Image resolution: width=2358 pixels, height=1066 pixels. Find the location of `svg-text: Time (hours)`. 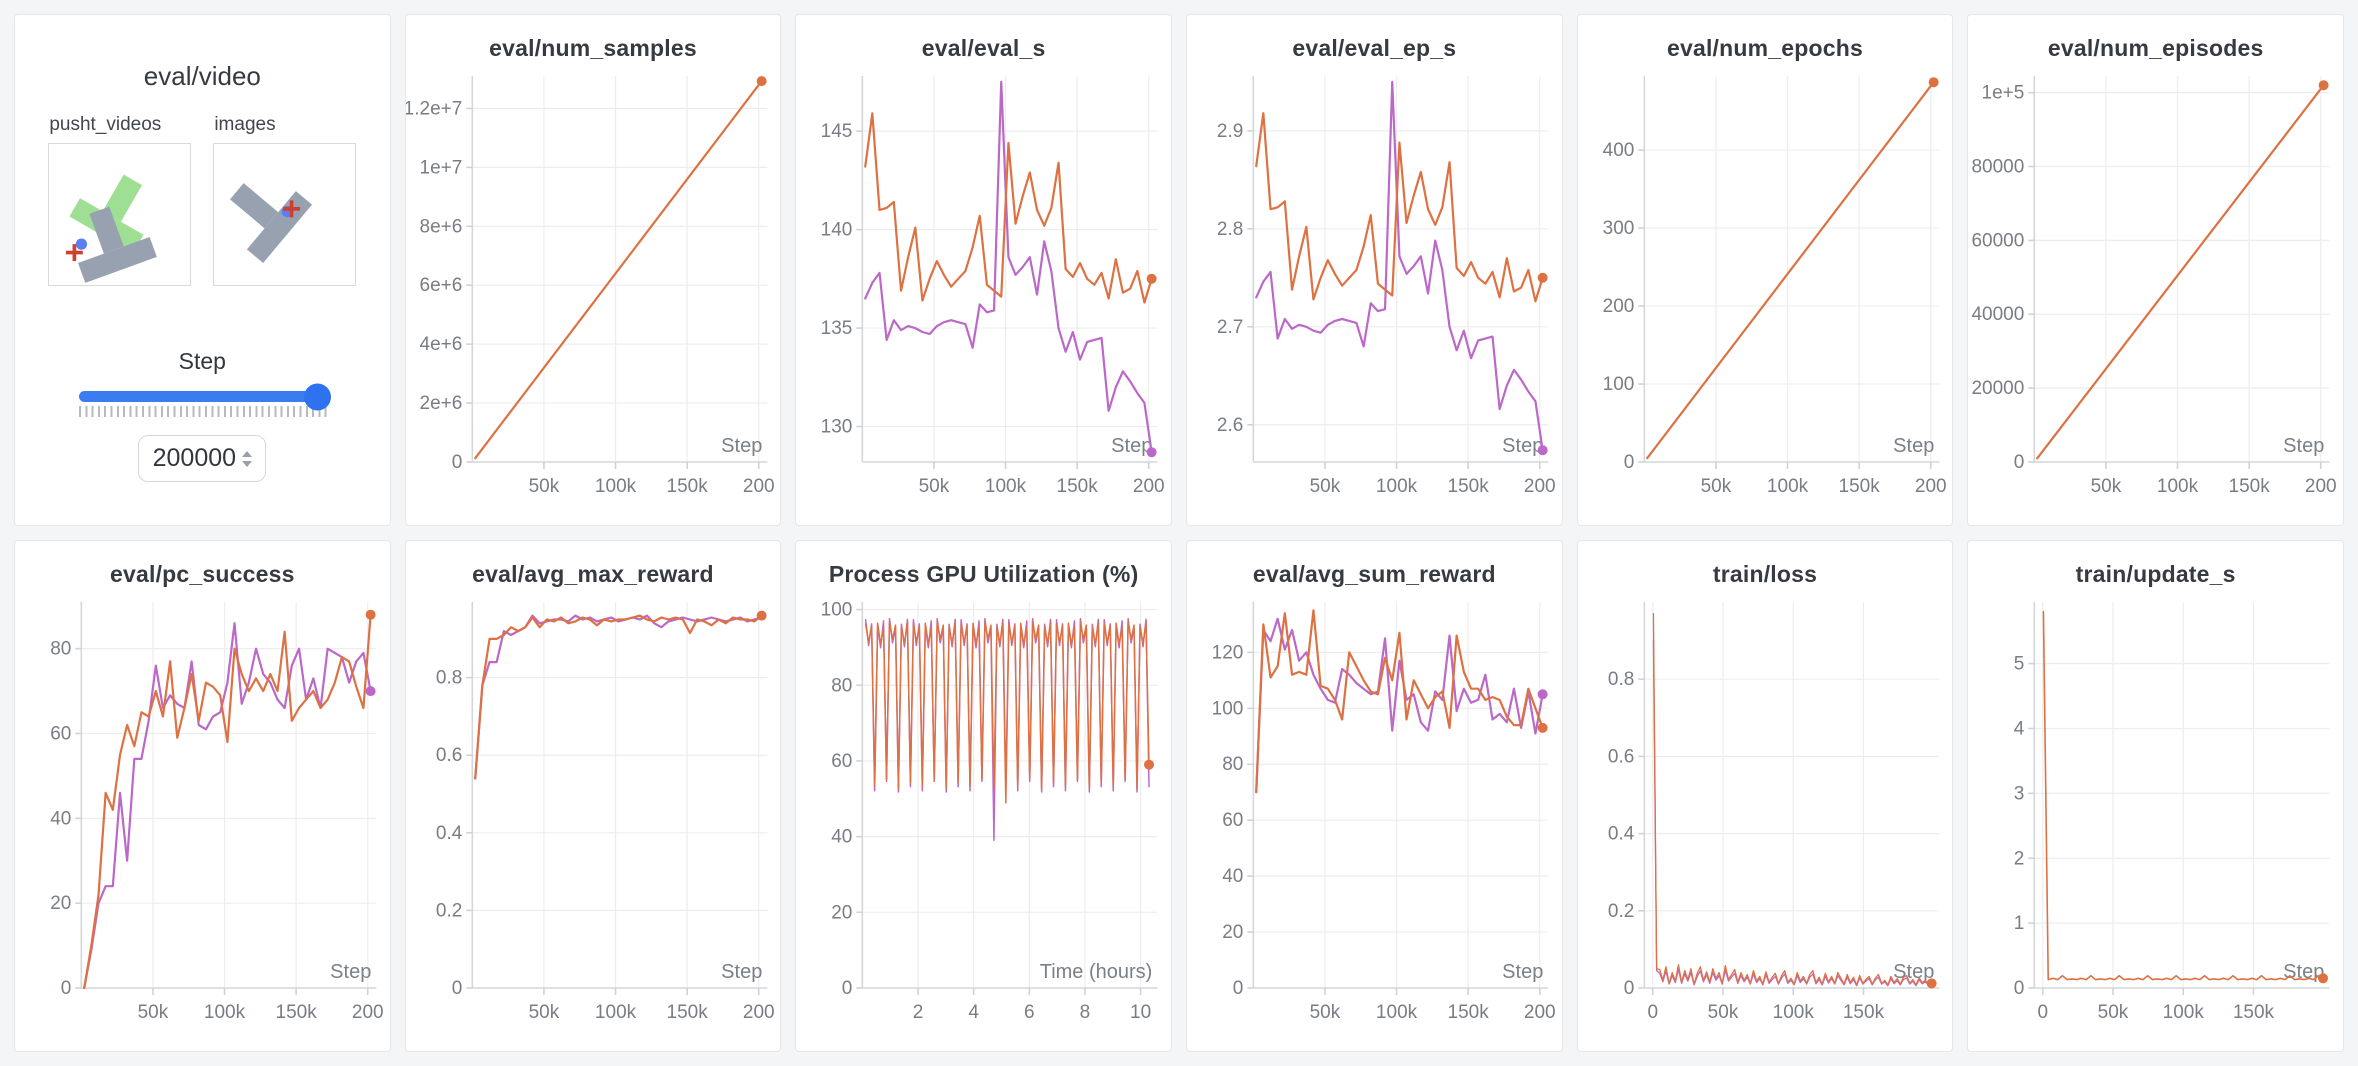

svg-text: Time (hours) is located at coordinates (1096, 972).